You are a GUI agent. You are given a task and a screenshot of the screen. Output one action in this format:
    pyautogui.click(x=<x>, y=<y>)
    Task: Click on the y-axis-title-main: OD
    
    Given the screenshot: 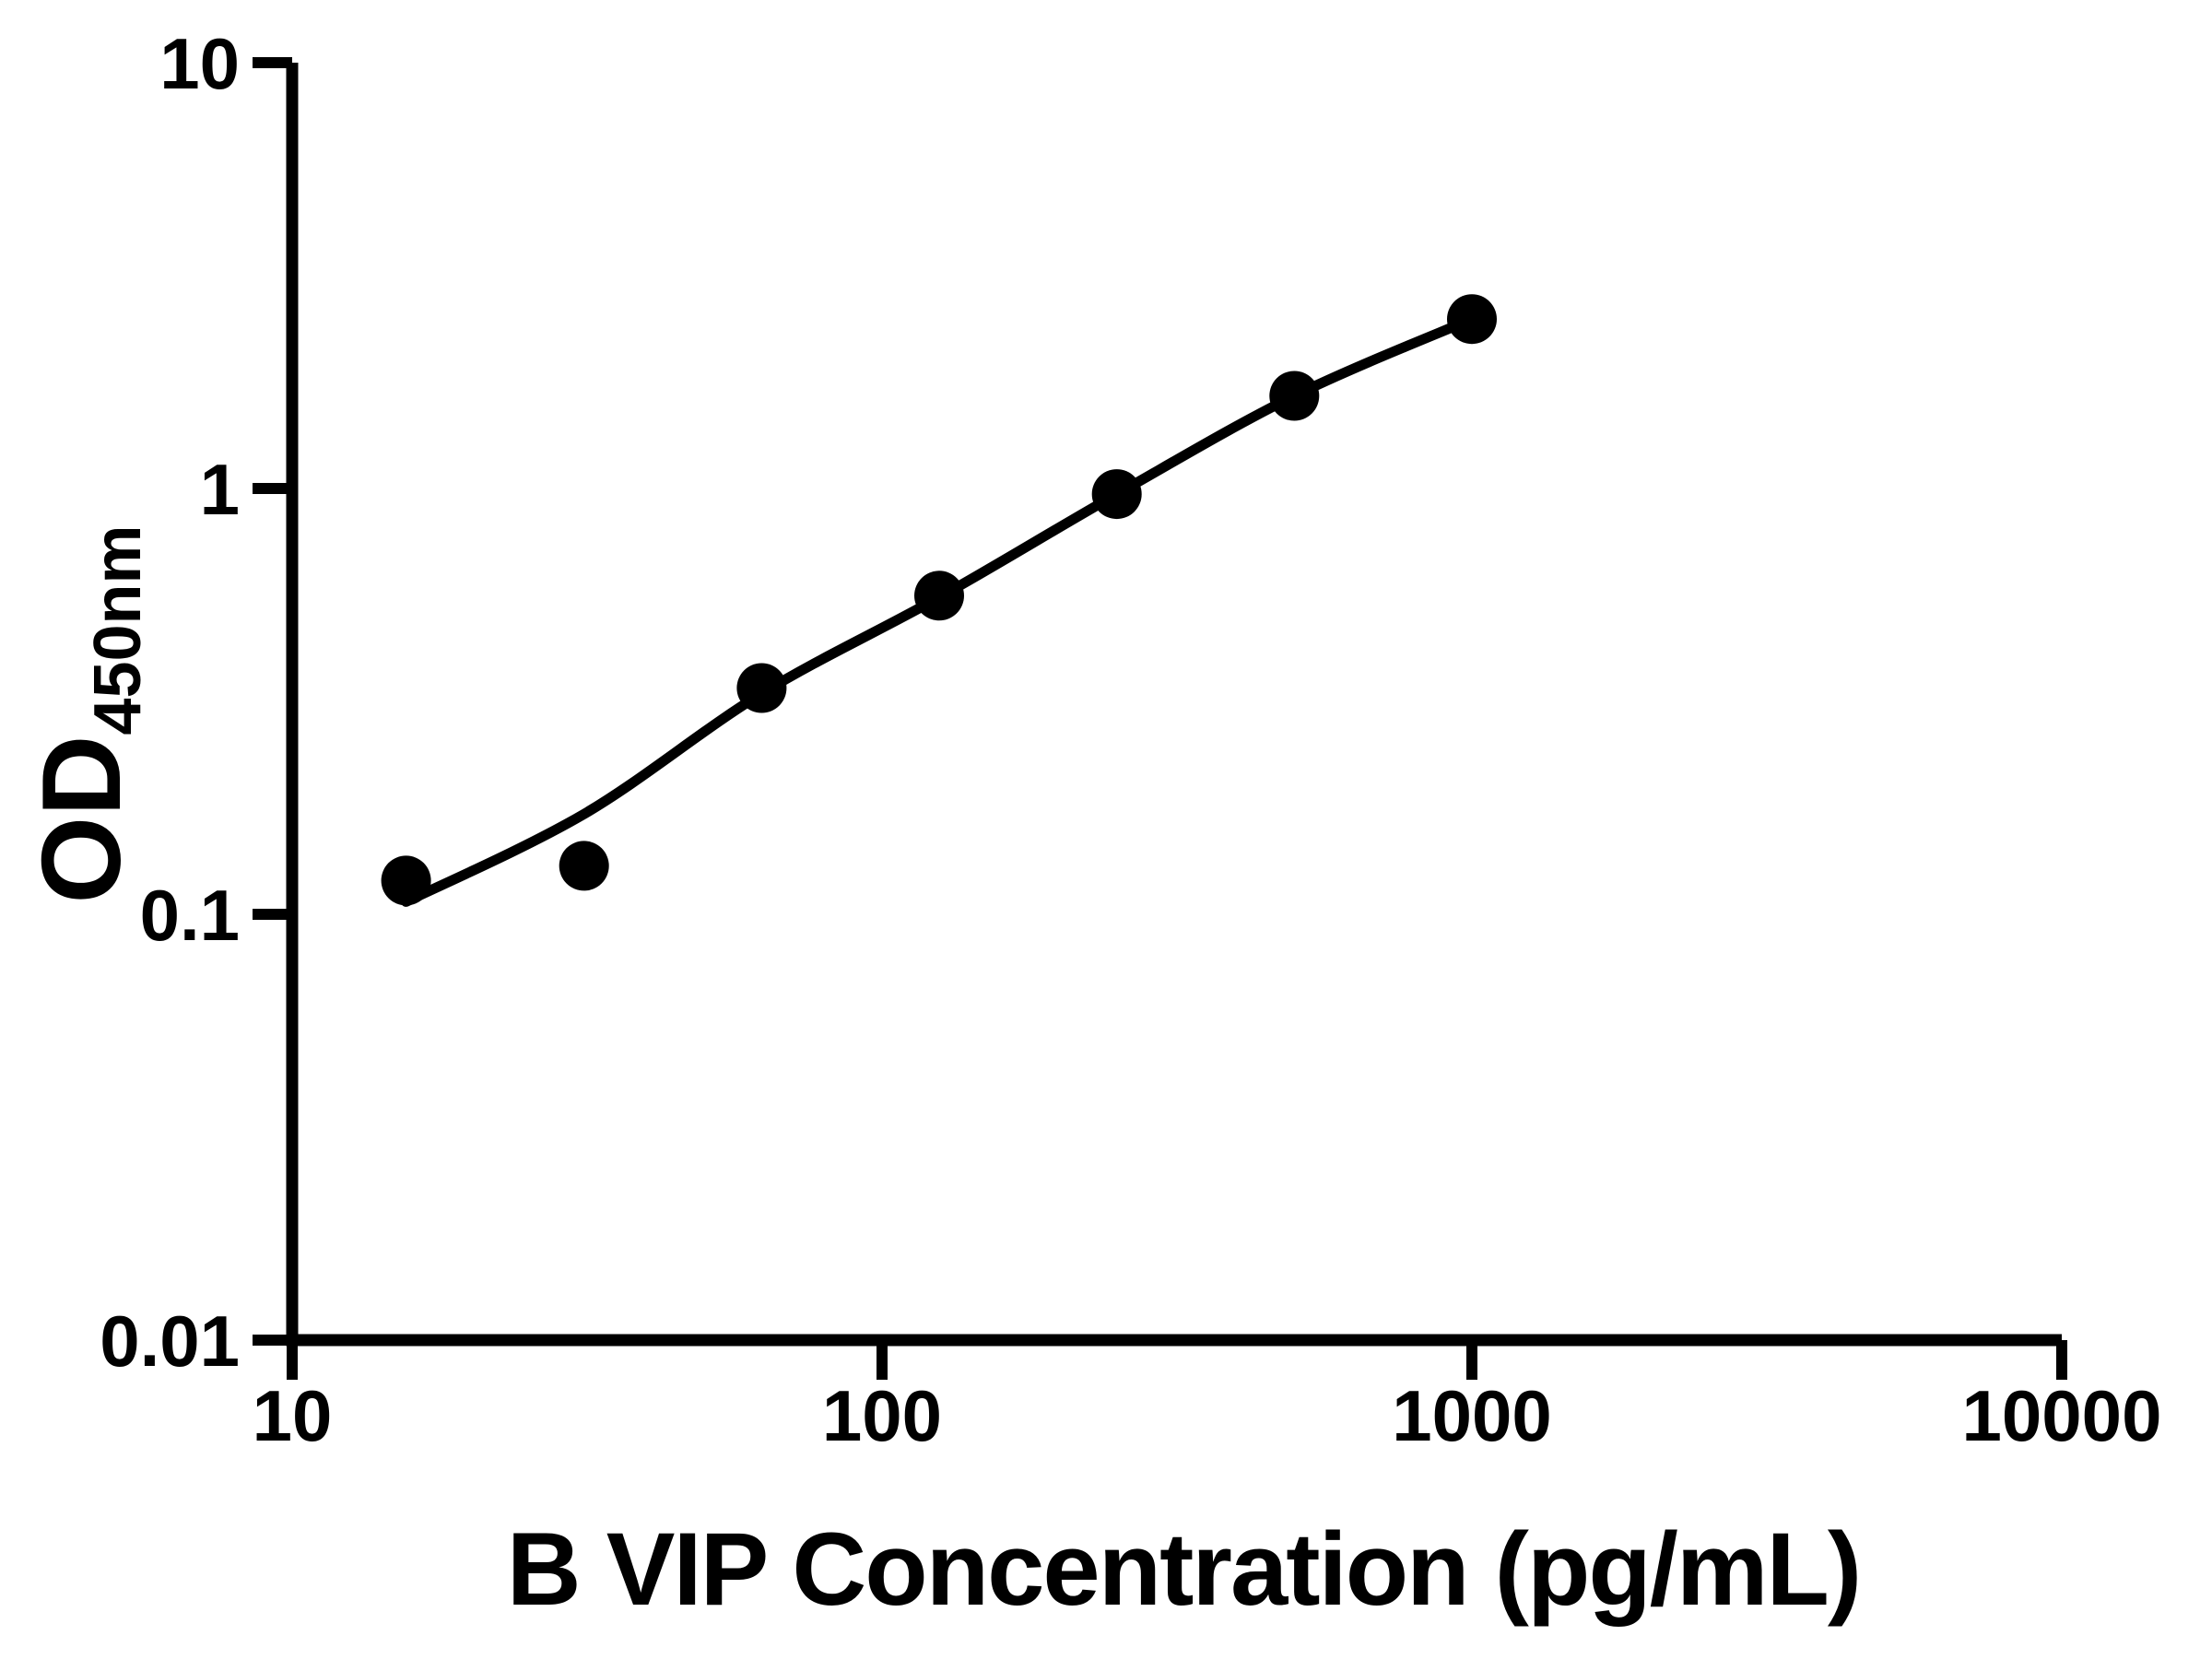 What is the action you would take?
    pyautogui.click(x=81, y=819)
    